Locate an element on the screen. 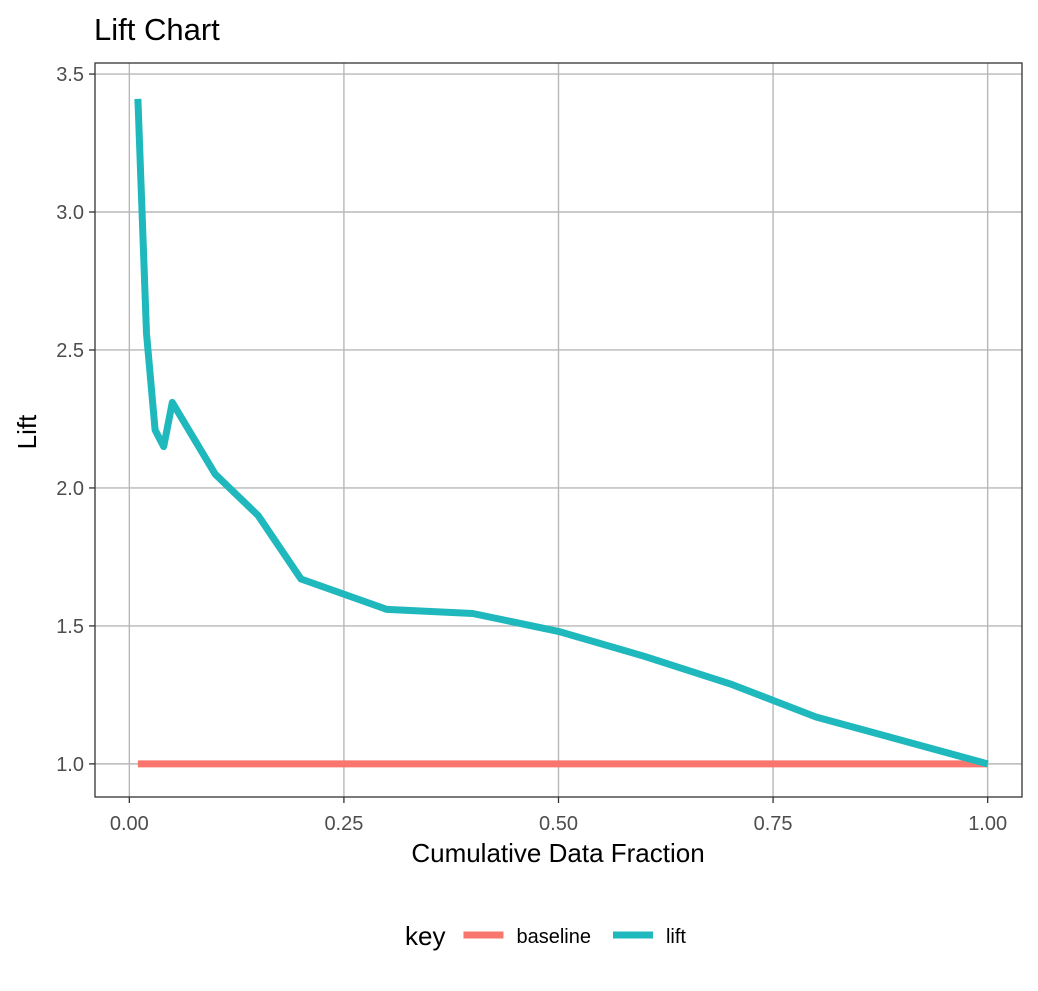 Image resolution: width=1038 pixels, height=991 pixels. legend-items: baseline lift is located at coordinates (574, 937).